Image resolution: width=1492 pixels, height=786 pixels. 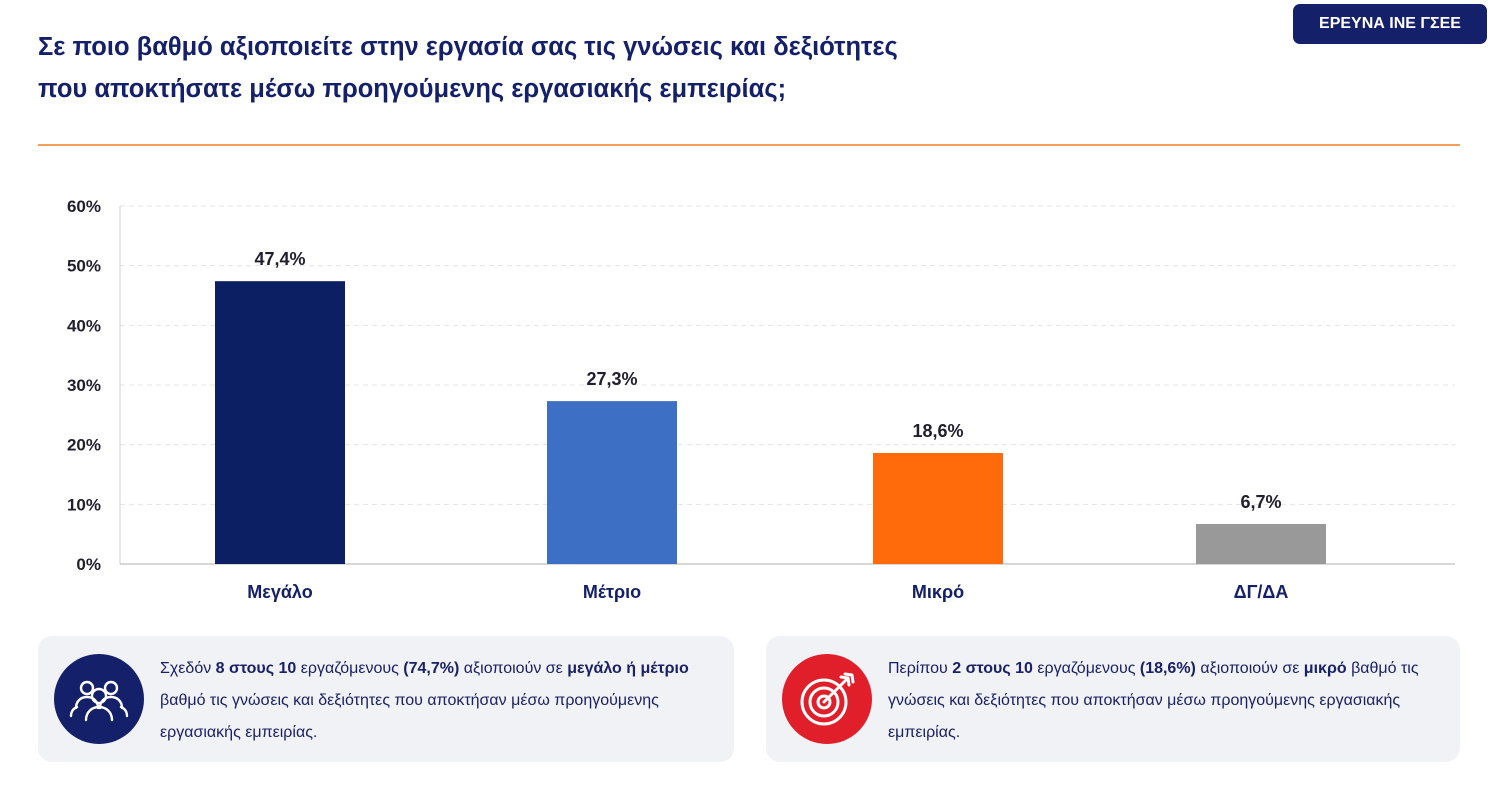 What do you see at coordinates (84, 206) in the screenshot?
I see `y-tick-label: 60%` at bounding box center [84, 206].